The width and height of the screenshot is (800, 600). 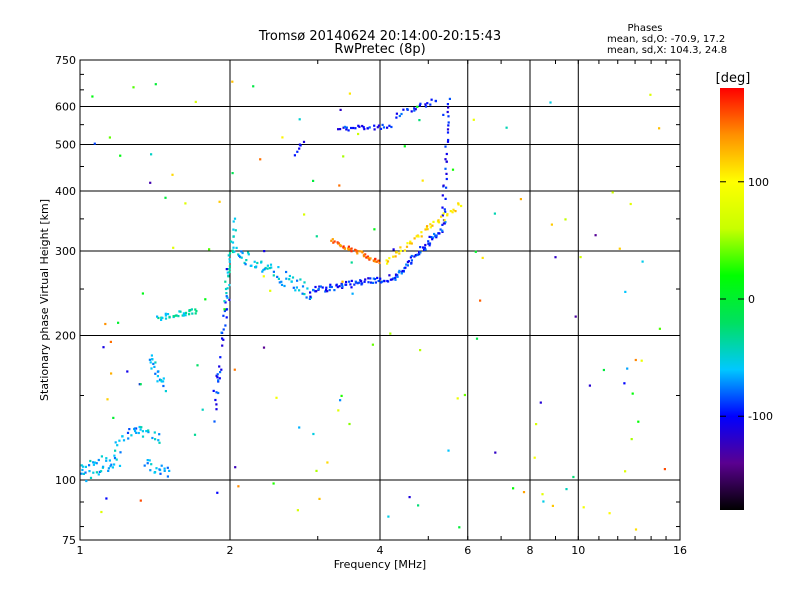 What do you see at coordinates (733, 78) in the screenshot?
I see `colorbar-label: [deg]` at bounding box center [733, 78].